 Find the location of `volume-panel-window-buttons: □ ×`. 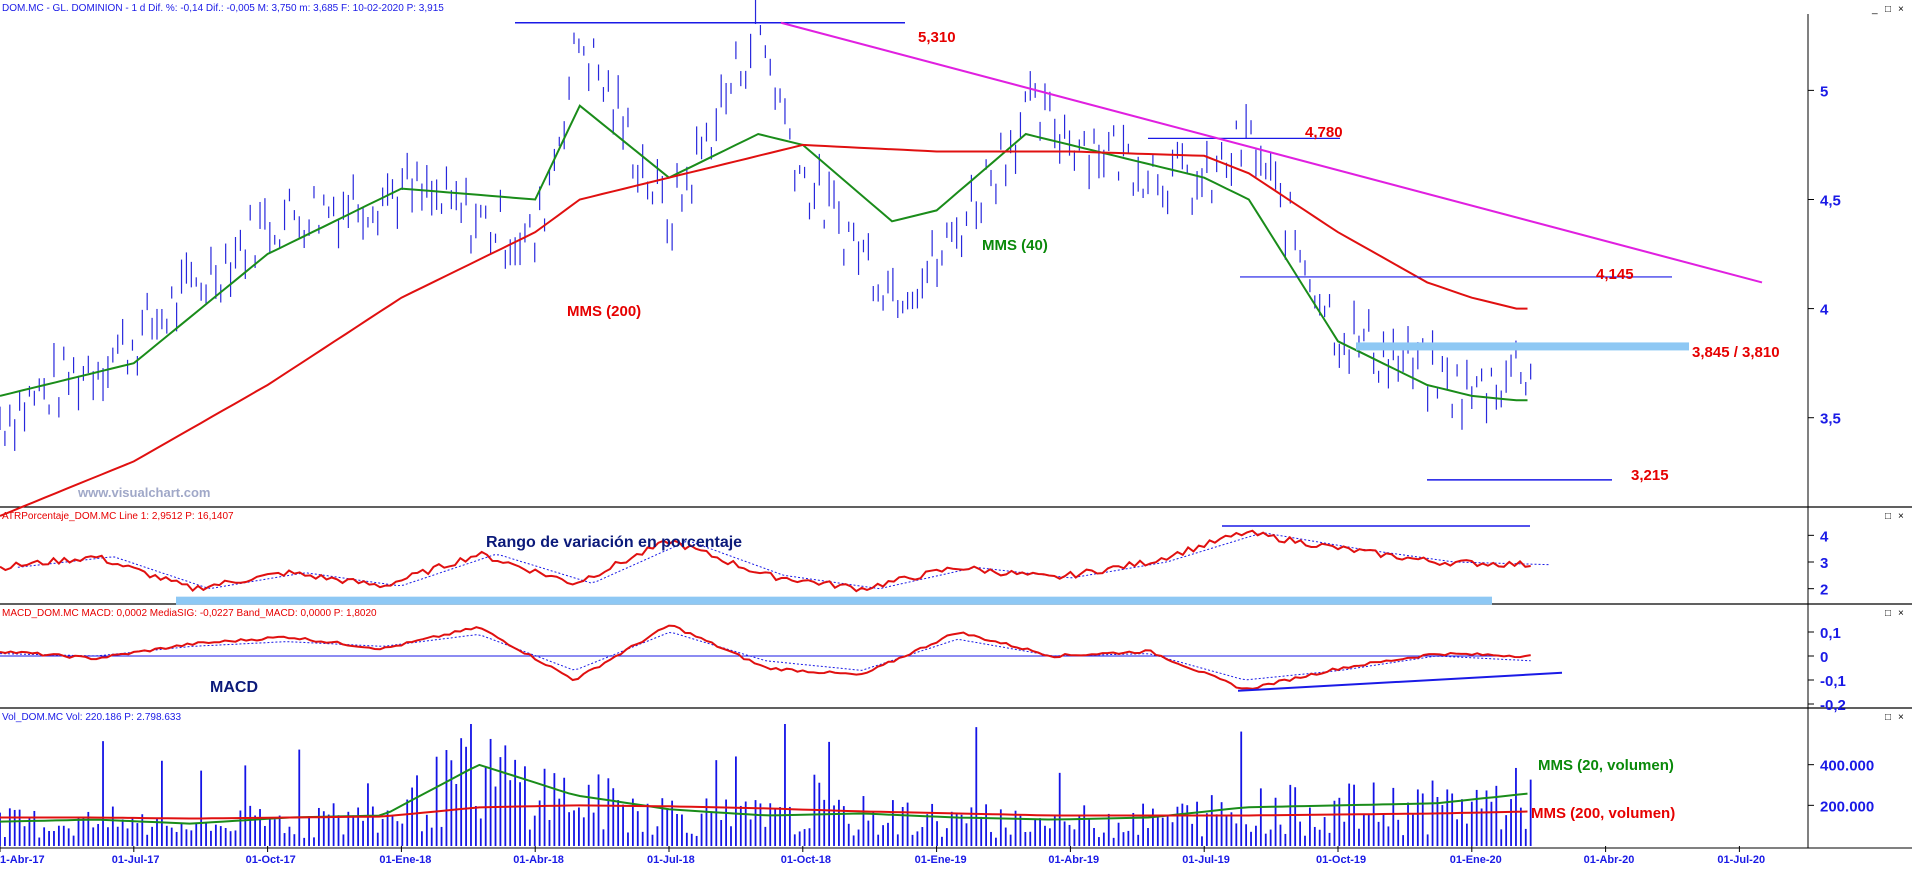

volume-panel-window-buttons: □ × is located at coordinates (1894, 717).